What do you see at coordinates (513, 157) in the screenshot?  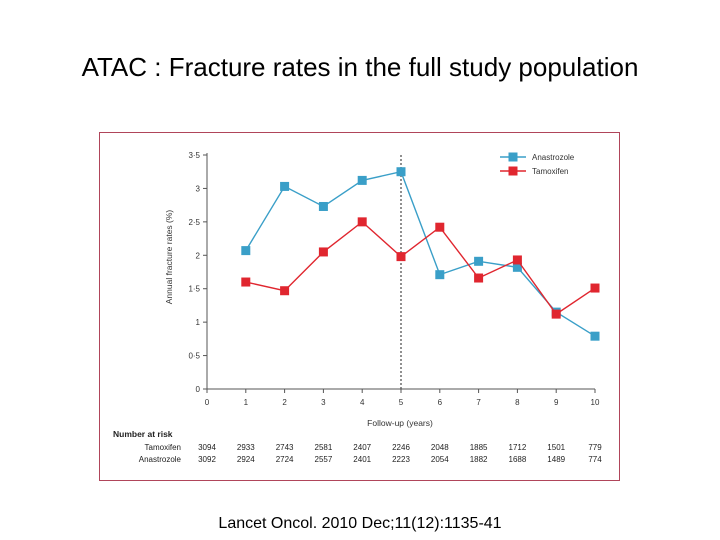 I see `anastrozole-legend-marker` at bounding box center [513, 157].